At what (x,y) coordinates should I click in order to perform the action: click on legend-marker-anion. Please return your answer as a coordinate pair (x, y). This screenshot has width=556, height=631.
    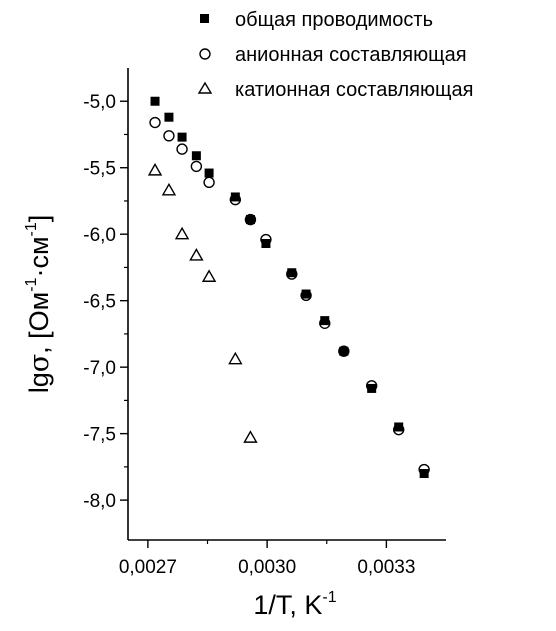
    Looking at the image, I should click on (205, 54).